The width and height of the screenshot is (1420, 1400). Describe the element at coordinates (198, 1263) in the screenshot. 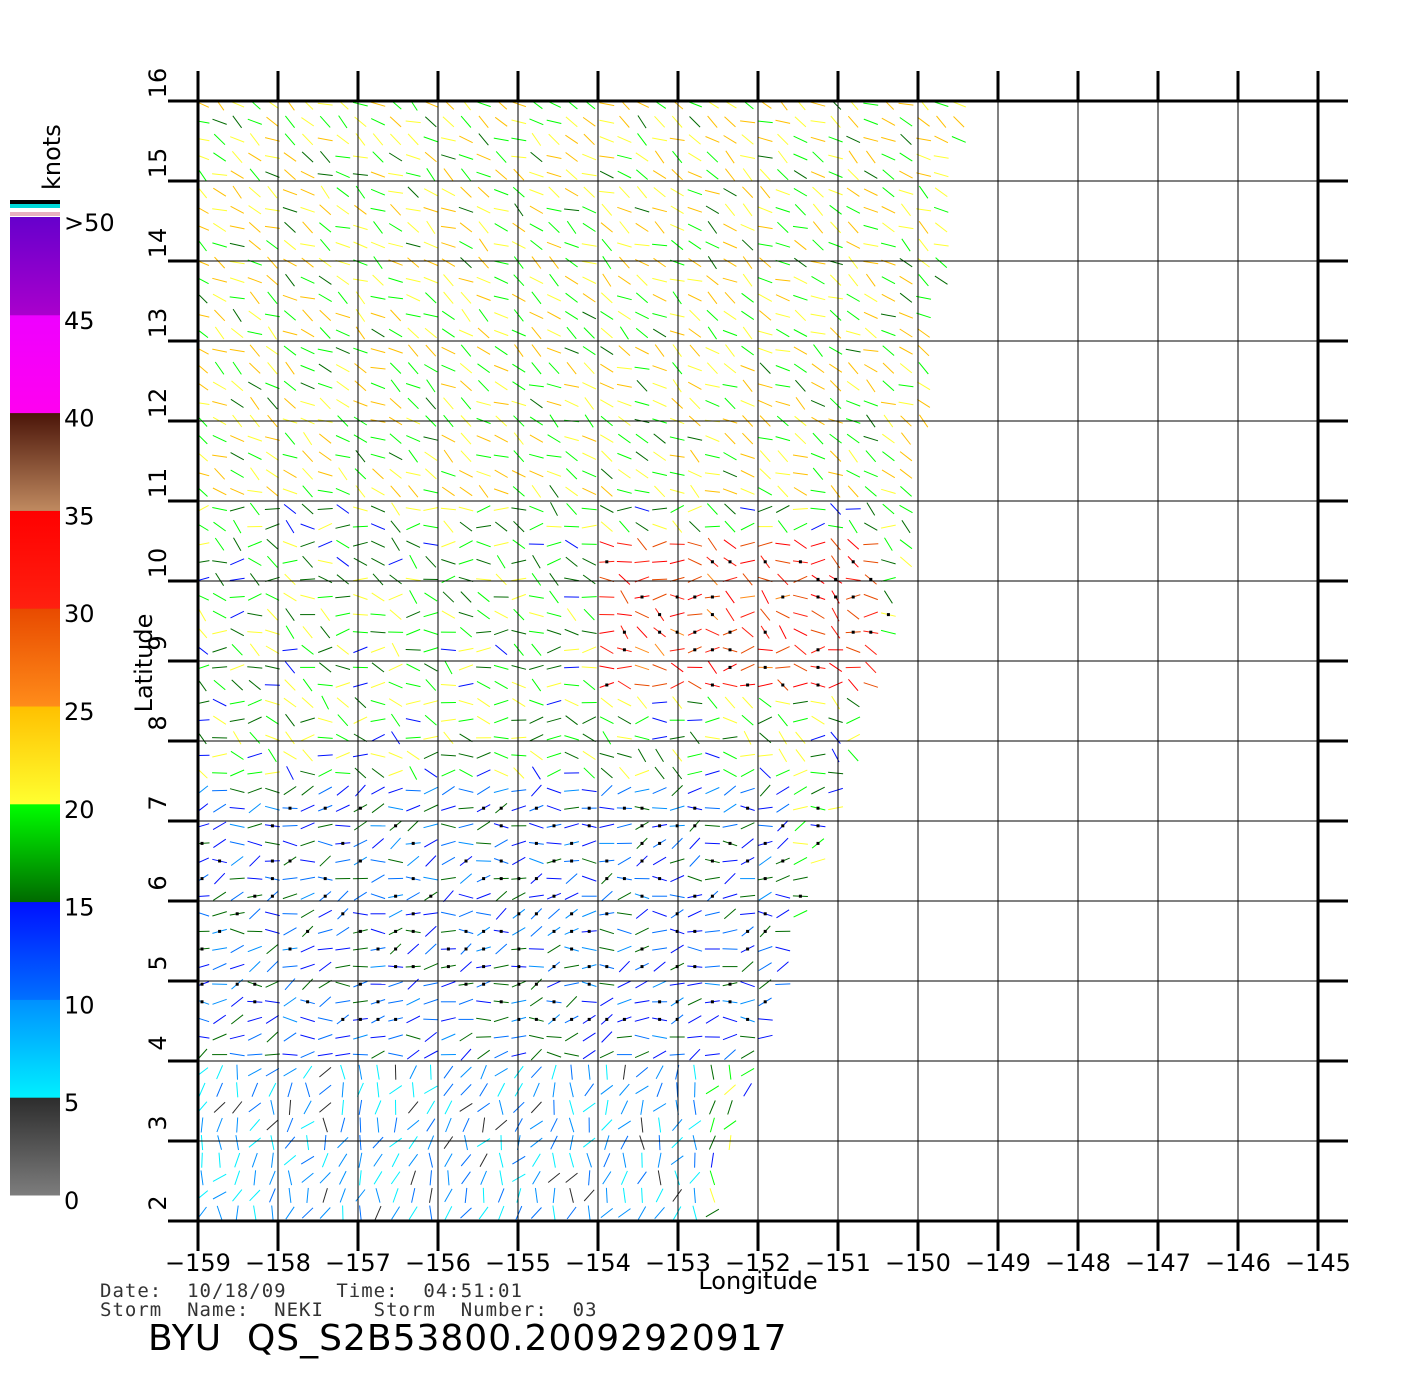

I see `longitude-tick-label: −159` at that location.